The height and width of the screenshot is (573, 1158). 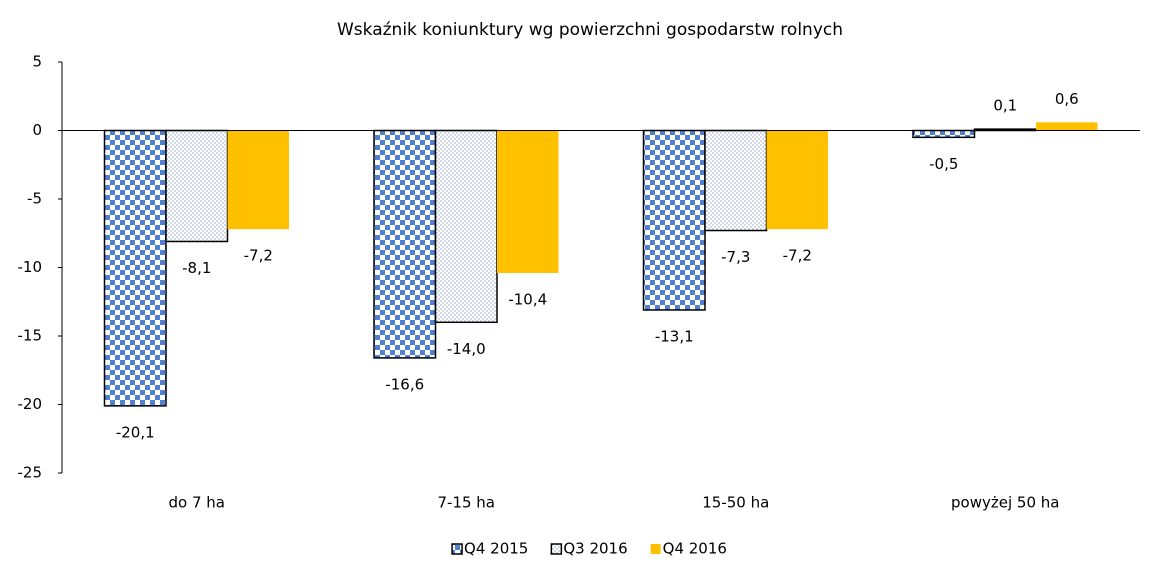 What do you see at coordinates (34, 199) in the screenshot?
I see `y-tick-label: -5` at bounding box center [34, 199].